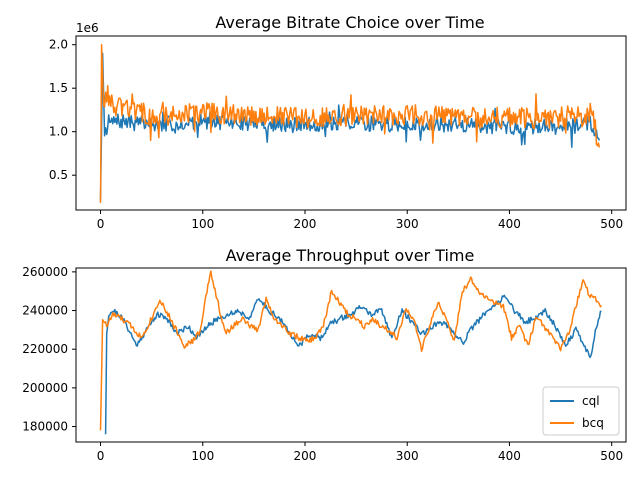  What do you see at coordinates (87, 28) in the screenshot?
I see `bitrate-y-offset-label: 1e6` at bounding box center [87, 28].